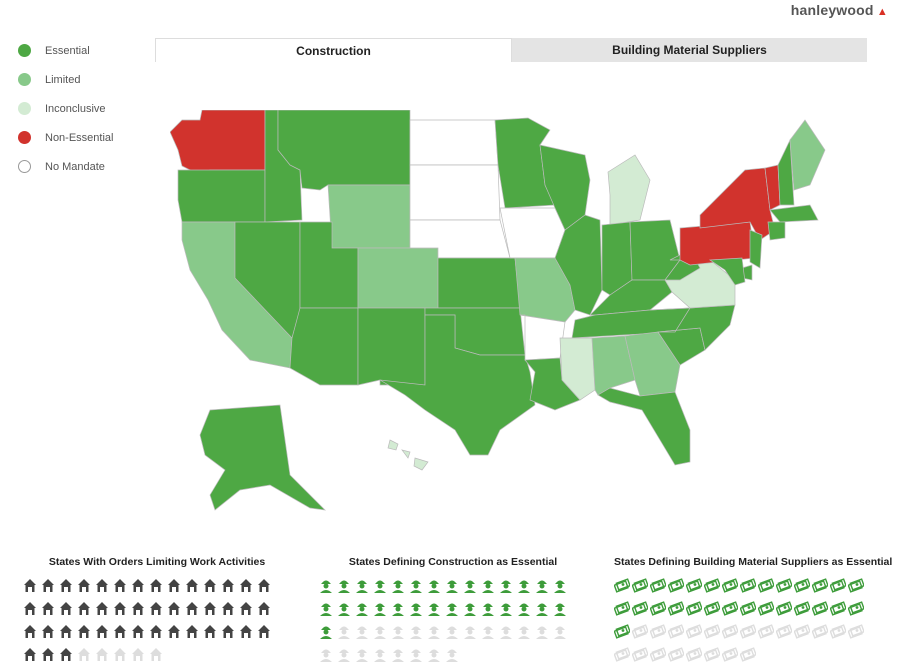 This screenshot has height=671, width=900. I want to click on state-wy, so click(369, 216).